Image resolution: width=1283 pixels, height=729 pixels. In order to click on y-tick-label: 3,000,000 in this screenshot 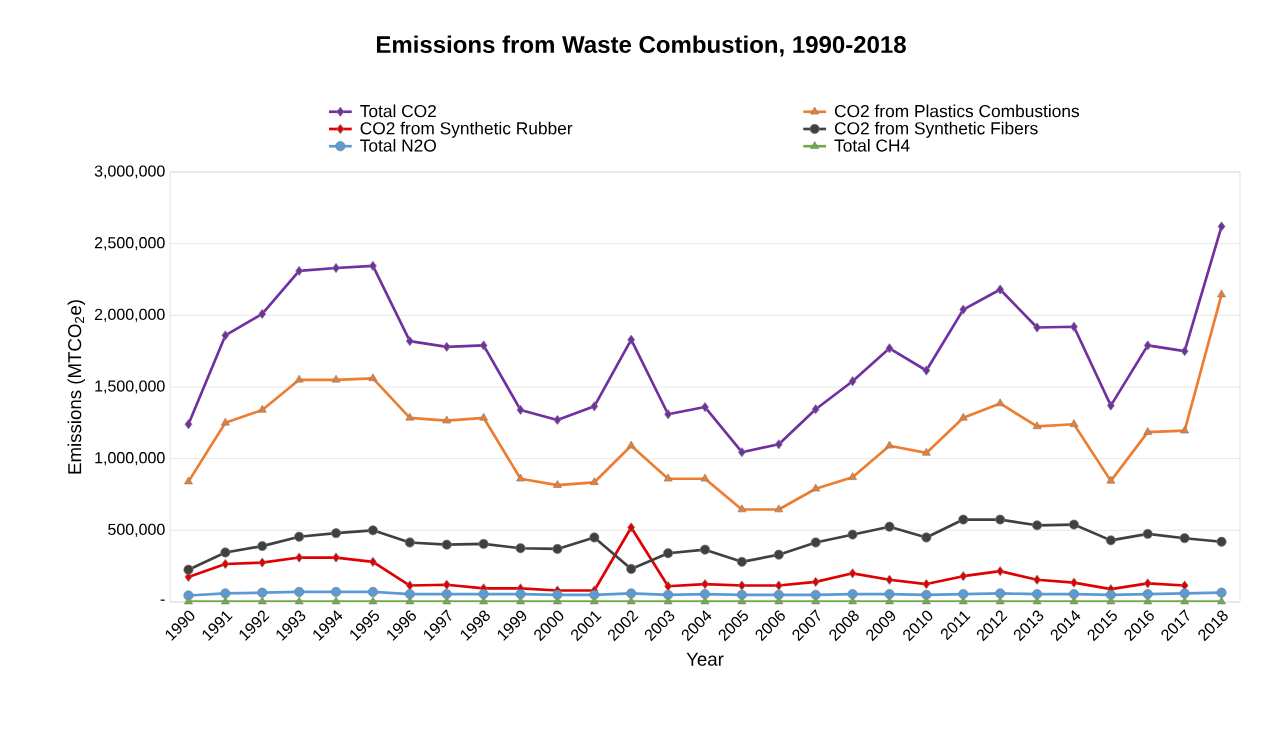, I will do `click(129, 172)`.